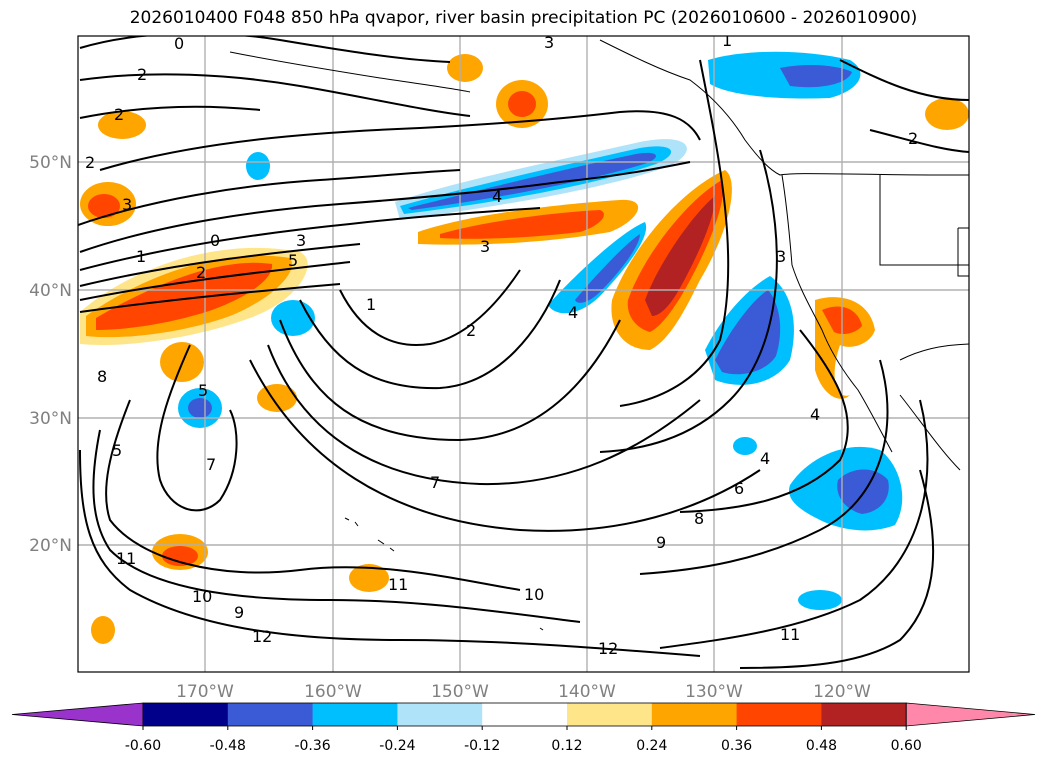 The width and height of the screenshot is (1047, 765). Describe the element at coordinates (50, 546) in the screenshot. I see `latitude-label: 20°N` at that location.